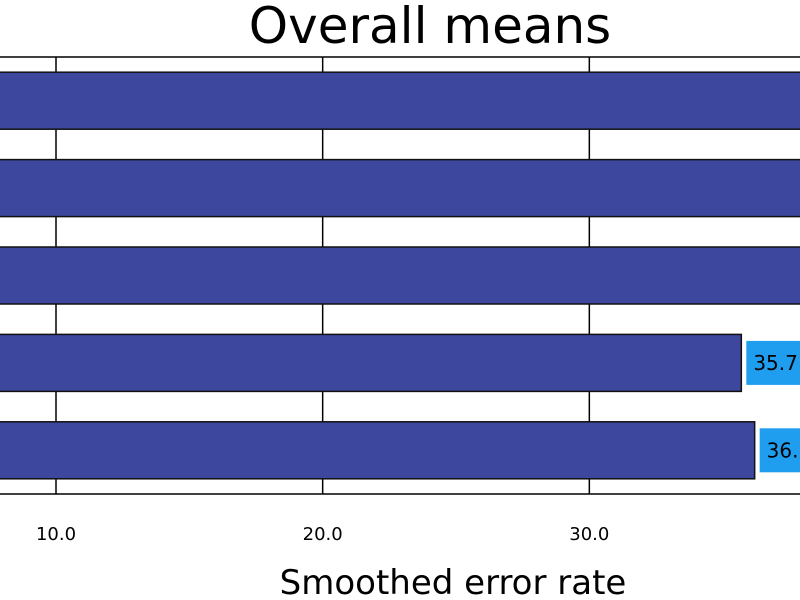  What do you see at coordinates (775, 363) in the screenshot?
I see `data-label-3: 35.7` at bounding box center [775, 363].